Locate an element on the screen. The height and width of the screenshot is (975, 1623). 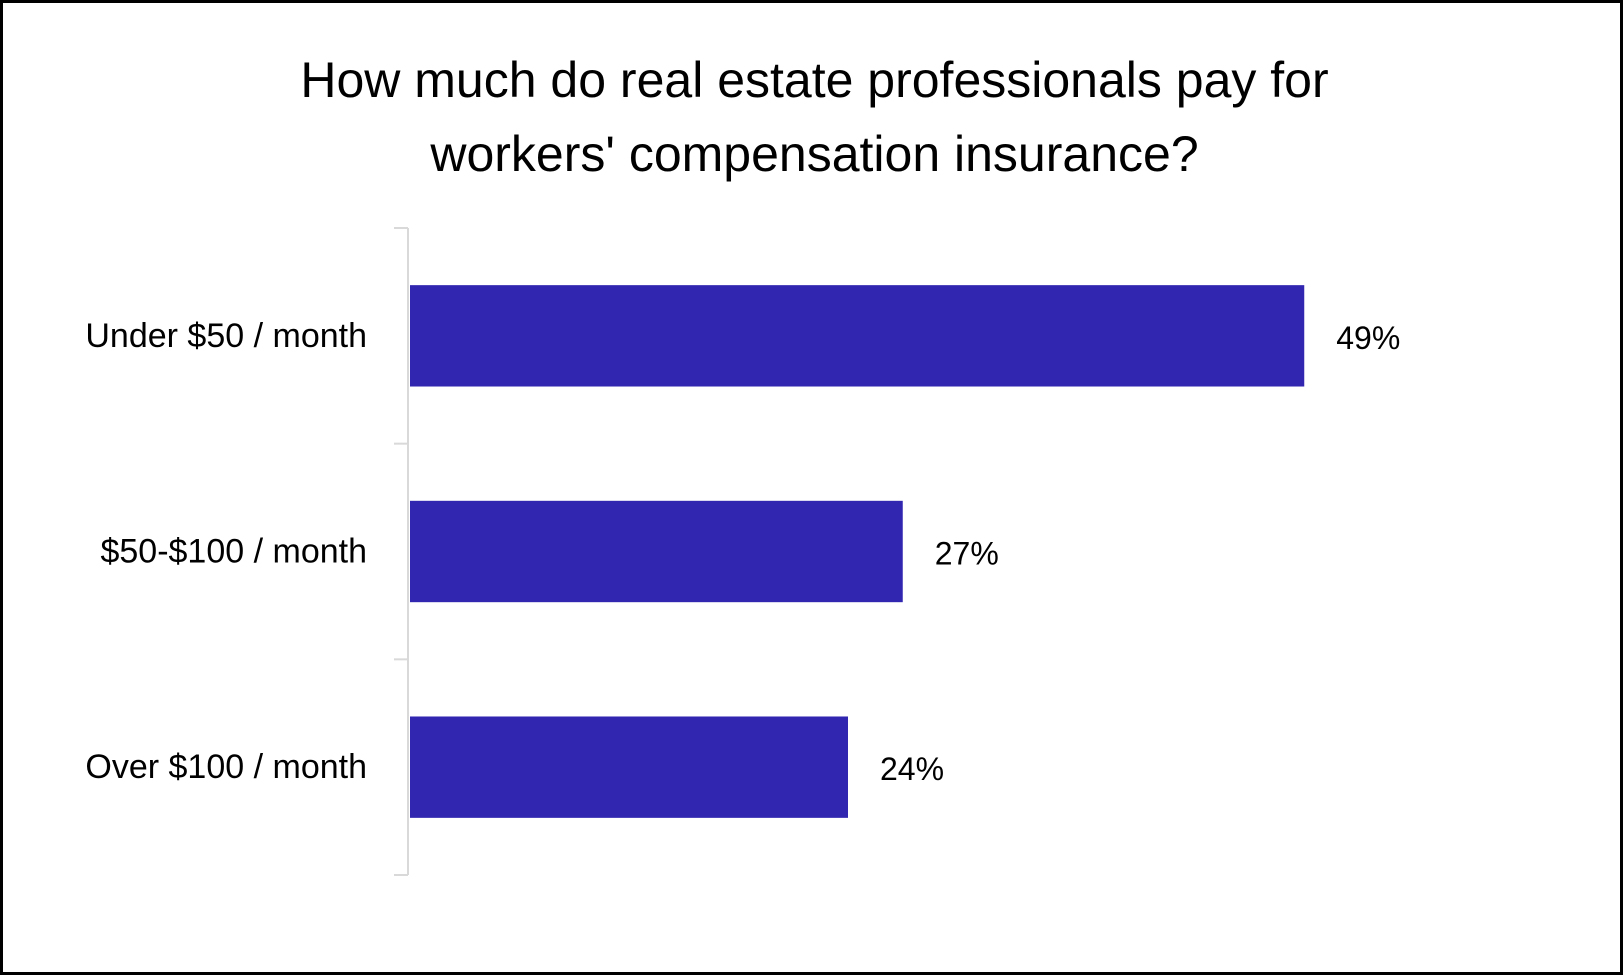
data-label-1: 49% is located at coordinates (1368, 338).